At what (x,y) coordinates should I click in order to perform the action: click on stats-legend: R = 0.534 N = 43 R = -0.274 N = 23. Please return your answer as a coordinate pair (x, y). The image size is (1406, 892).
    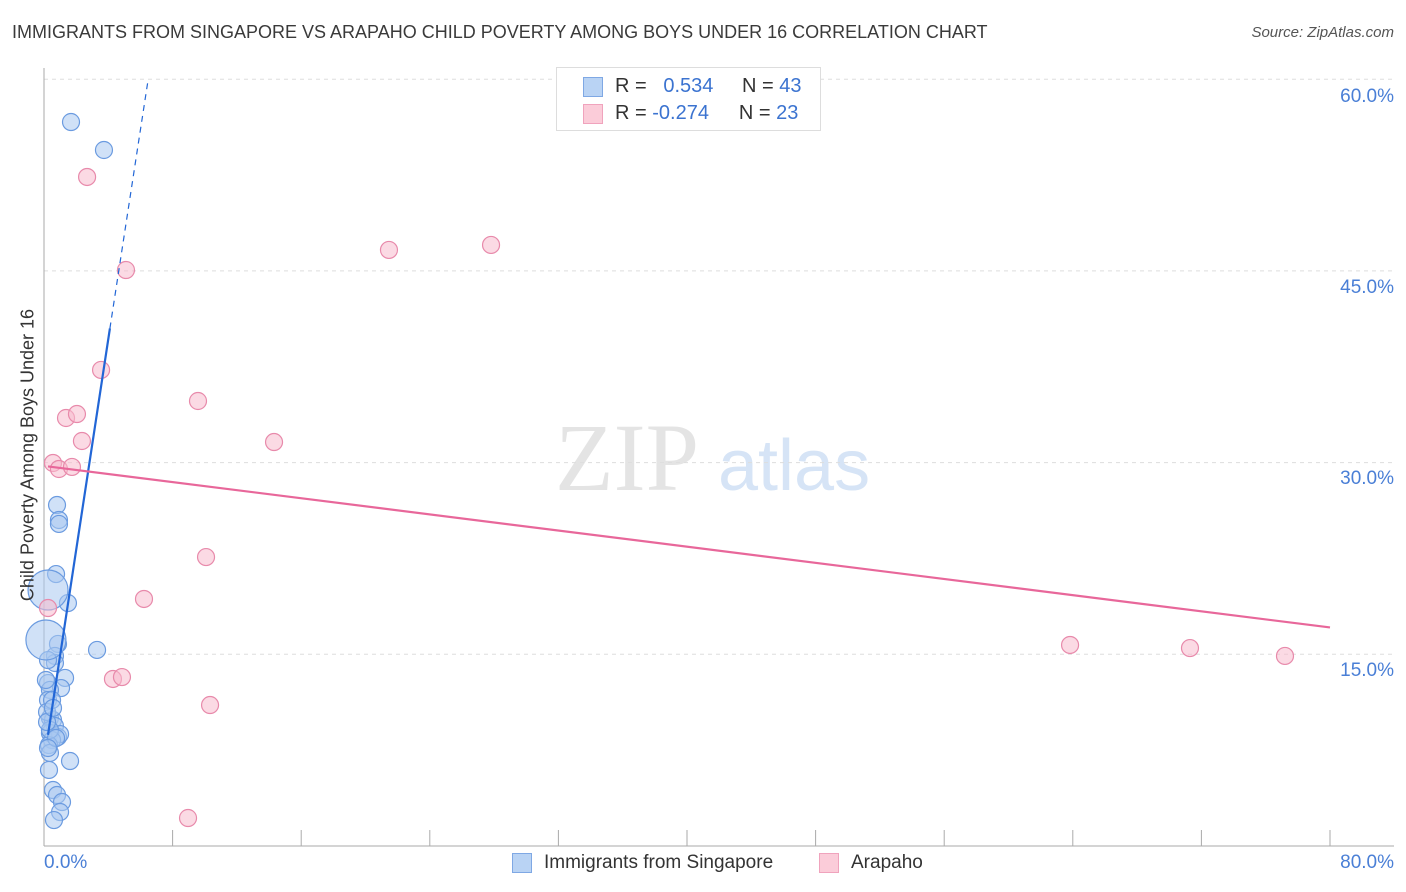
    Looking at the image, I should click on (688, 99).